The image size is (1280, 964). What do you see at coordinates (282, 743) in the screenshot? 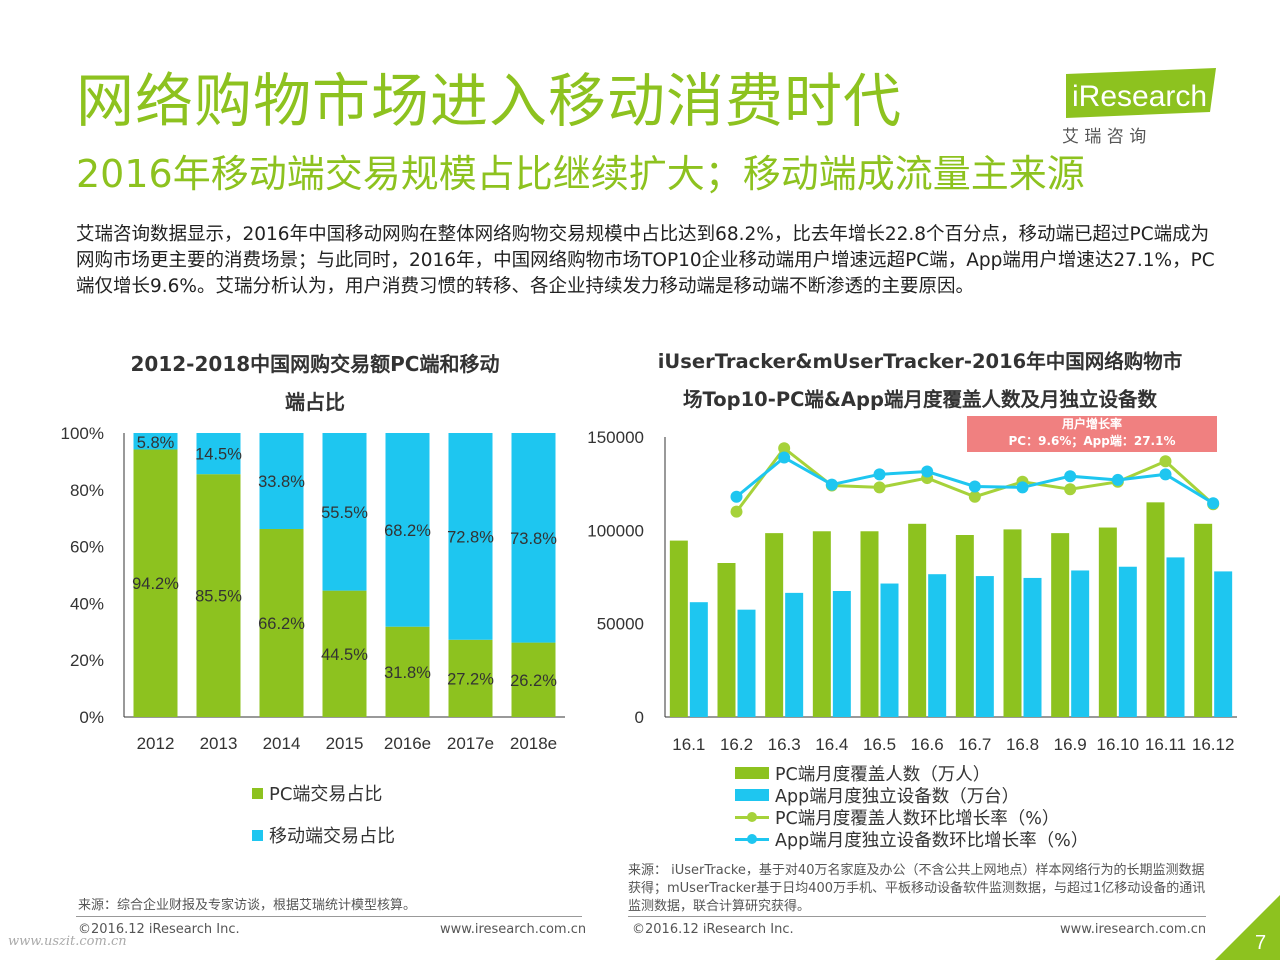
I see `left-x-tick-label: 2014` at bounding box center [282, 743].